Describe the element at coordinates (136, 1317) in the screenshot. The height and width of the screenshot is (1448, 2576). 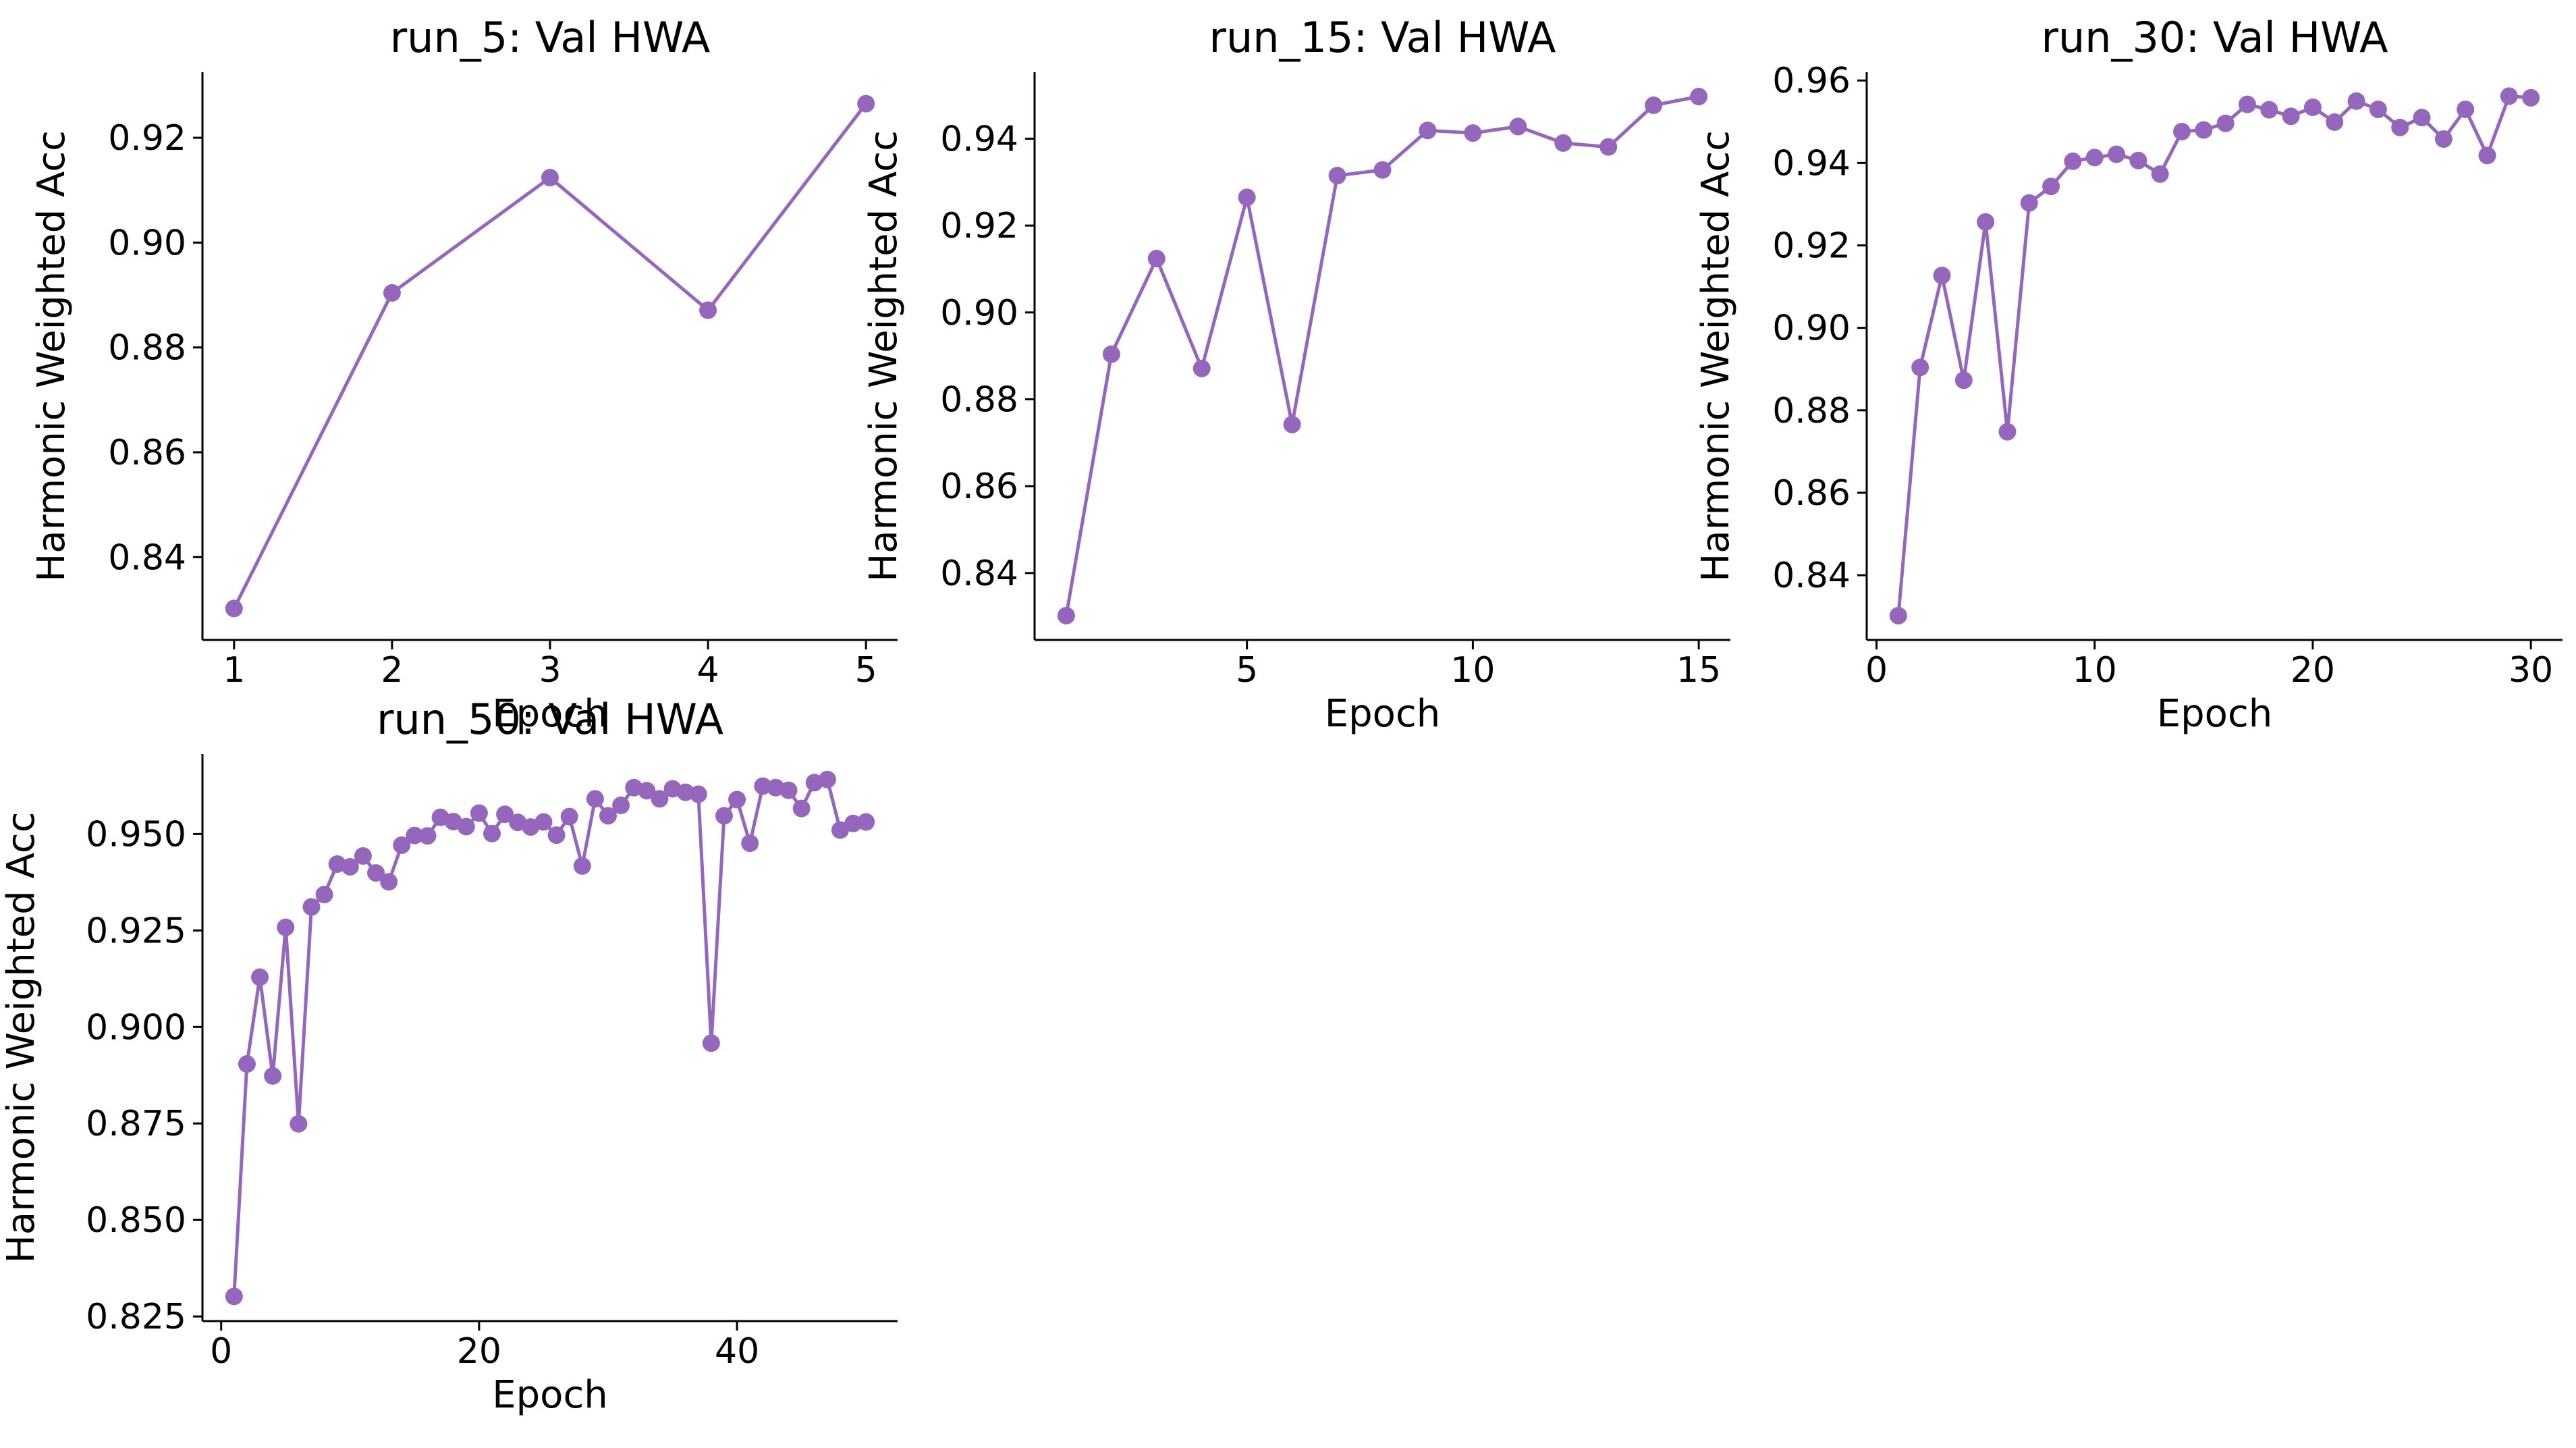
I see `y-tick-label: 0.825` at that location.